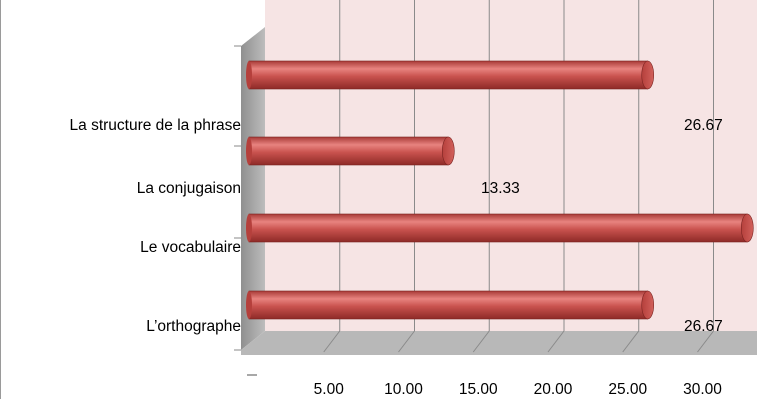 This screenshot has height=404, width=757. I want to click on x-tick-label: 25.00, so click(627, 389).